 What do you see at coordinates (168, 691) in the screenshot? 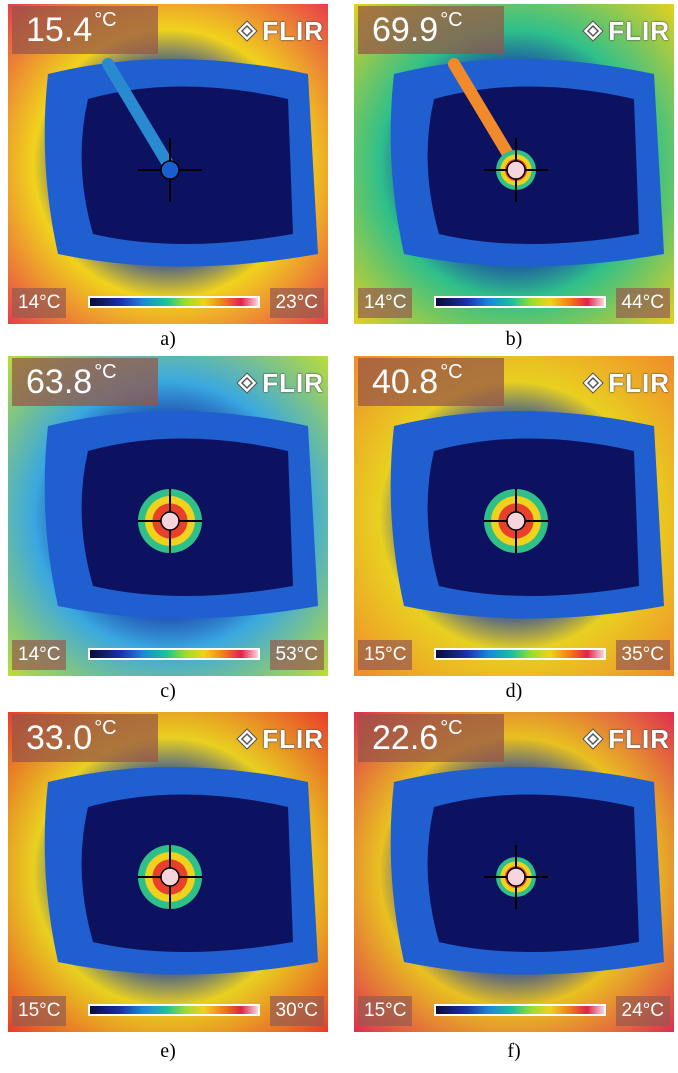
I see `caption-c: c)` at bounding box center [168, 691].